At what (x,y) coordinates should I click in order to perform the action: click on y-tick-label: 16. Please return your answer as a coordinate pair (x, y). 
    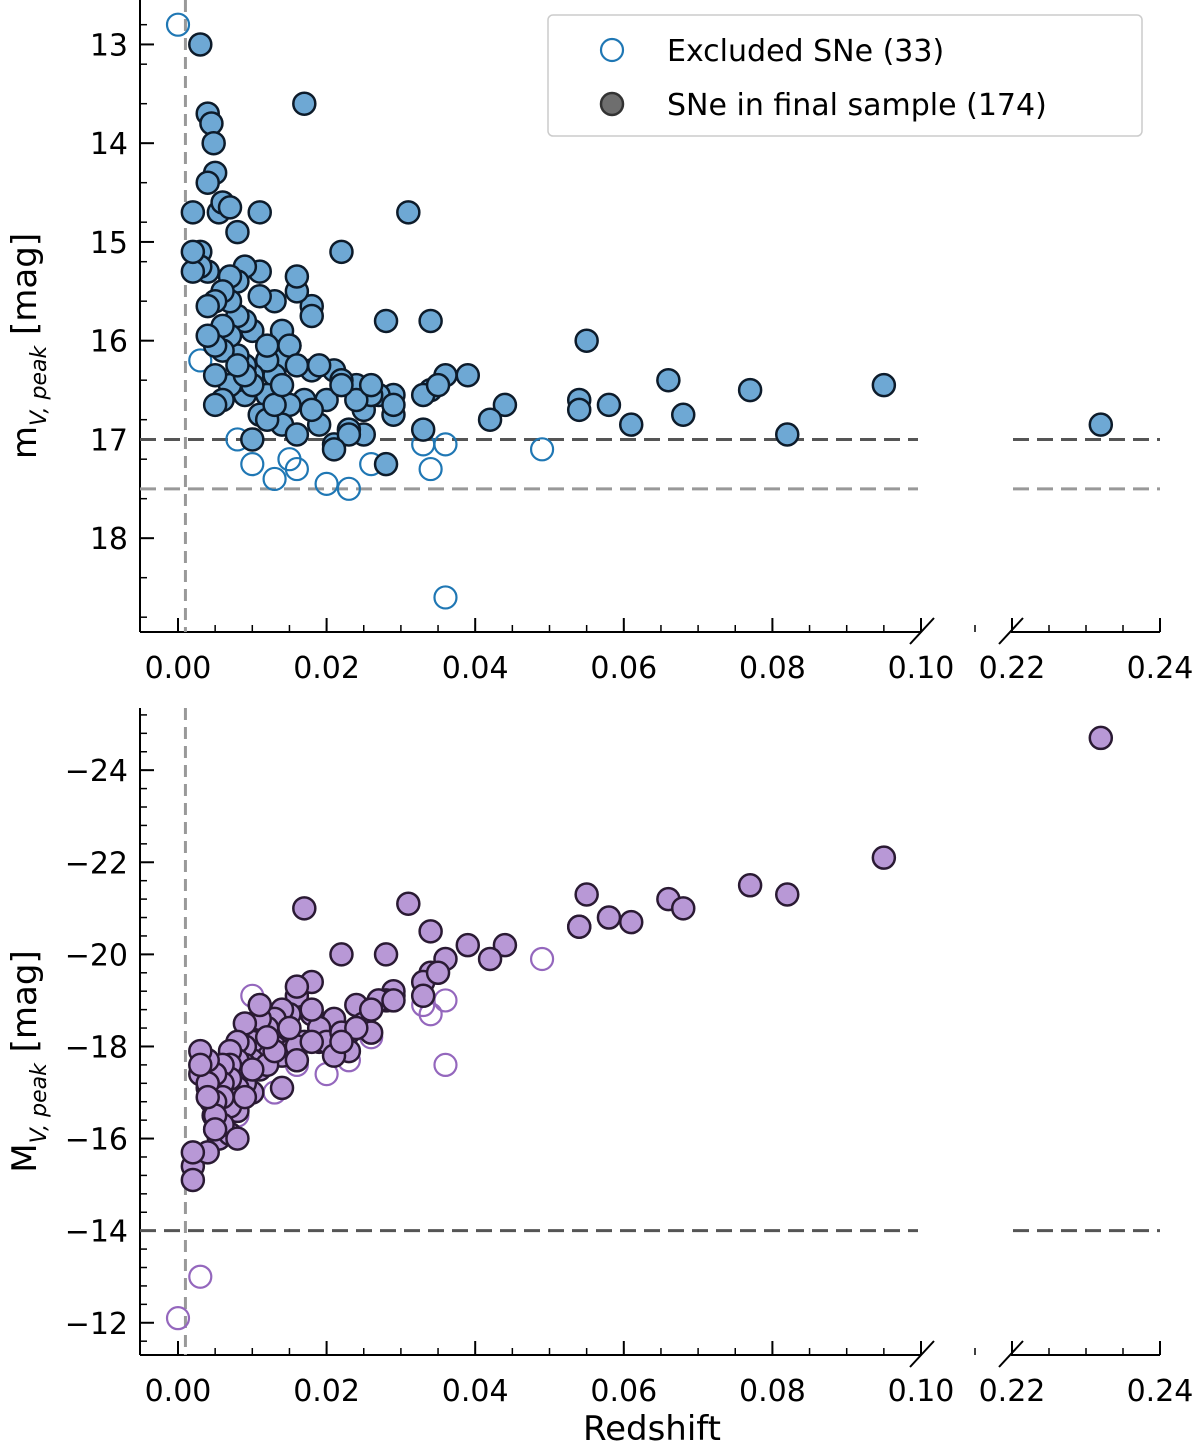
    Looking at the image, I should click on (109, 342).